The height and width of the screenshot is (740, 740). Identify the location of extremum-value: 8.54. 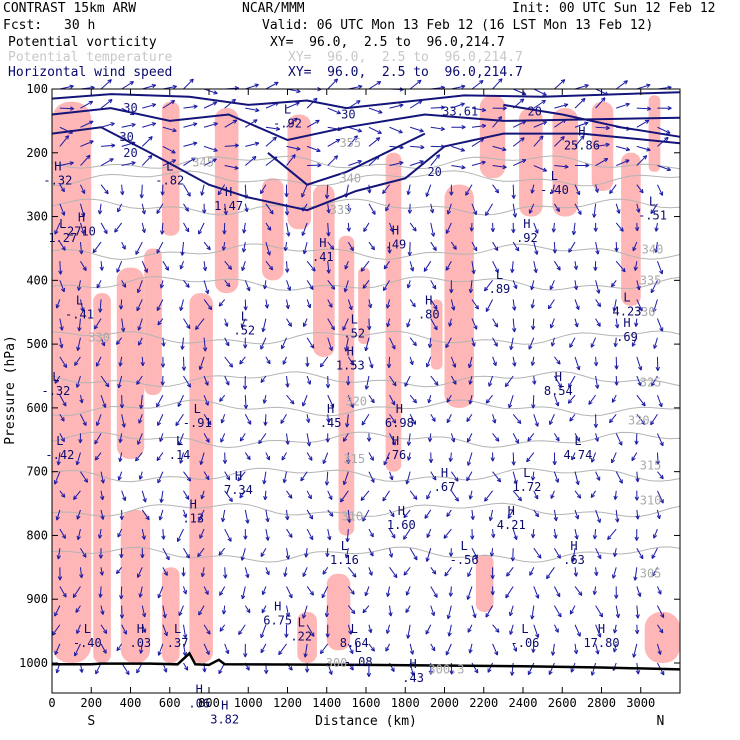
(558, 391).